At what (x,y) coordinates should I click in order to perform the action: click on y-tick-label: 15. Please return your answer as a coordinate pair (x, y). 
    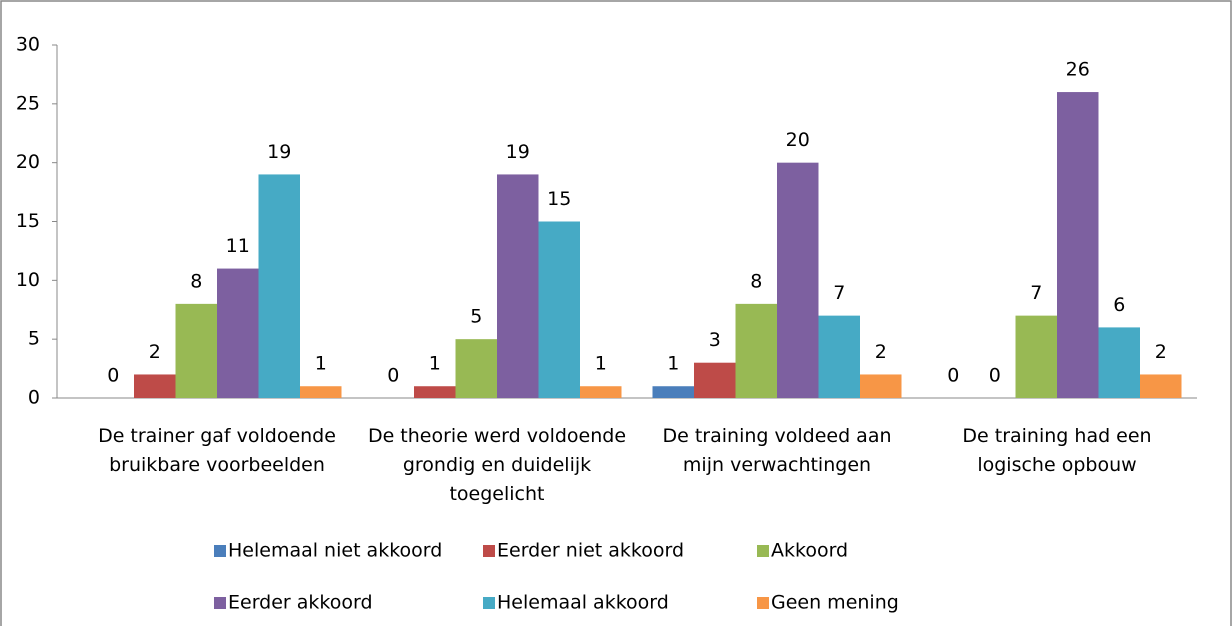
    Looking at the image, I should click on (28, 221).